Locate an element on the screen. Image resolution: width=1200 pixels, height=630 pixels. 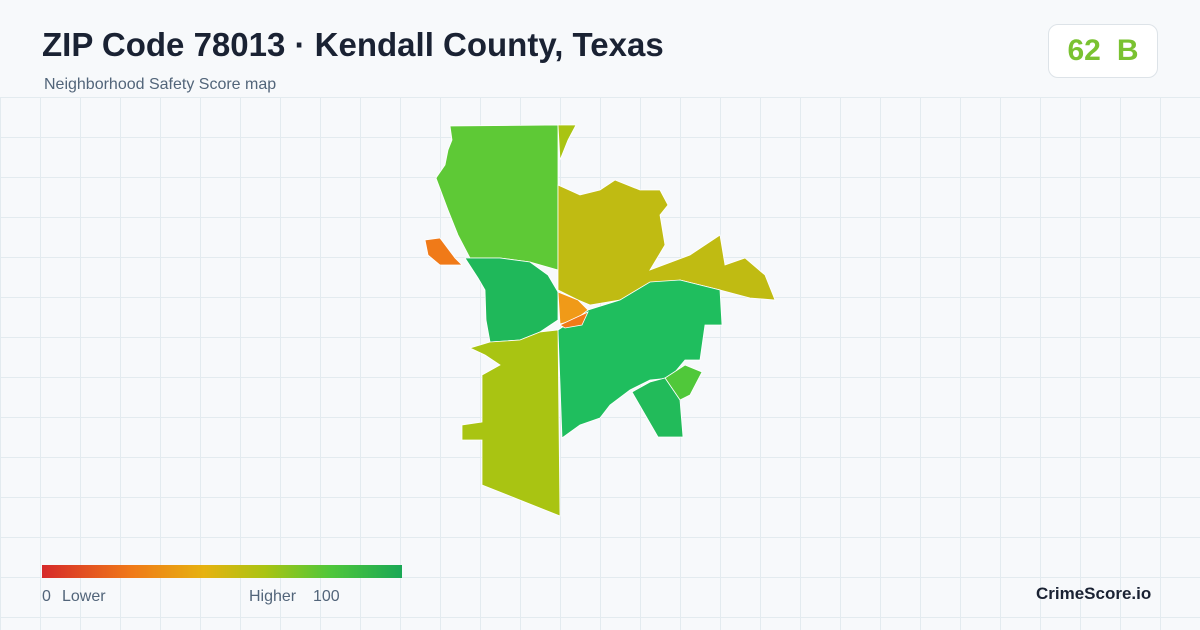
legend-gradient is located at coordinates (222, 571).